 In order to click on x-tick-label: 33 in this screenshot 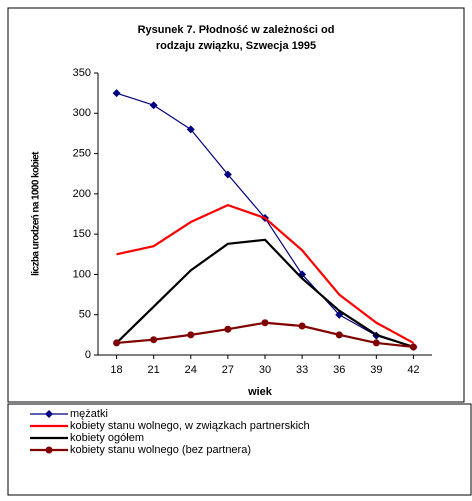, I will do `click(302, 370)`.